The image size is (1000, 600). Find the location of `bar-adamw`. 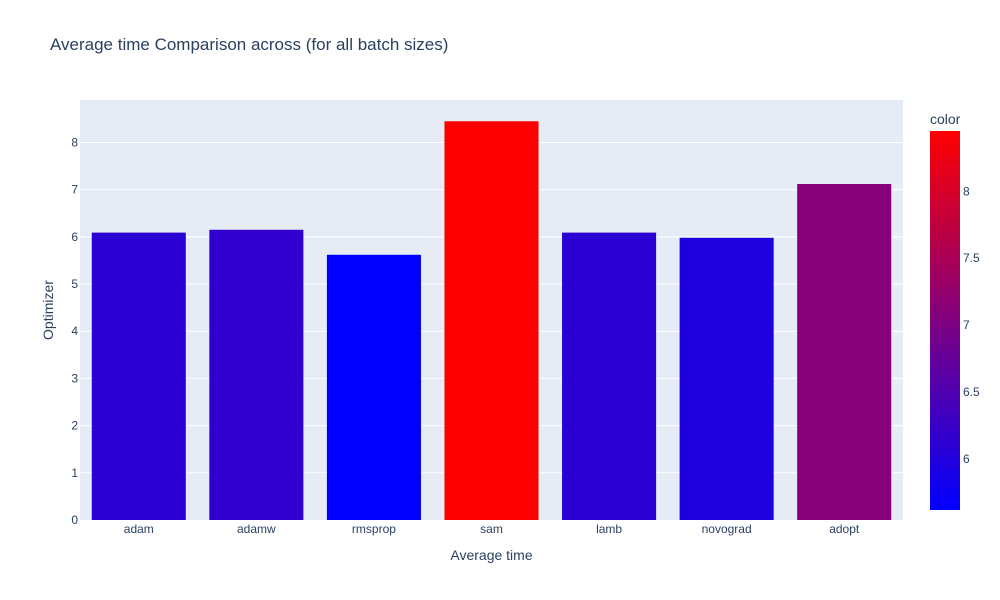

bar-adamw is located at coordinates (256, 375).